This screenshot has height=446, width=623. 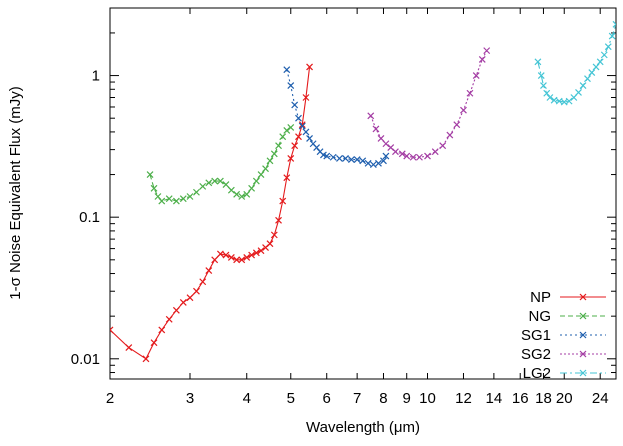 What do you see at coordinates (429, 104) in the screenshot?
I see `series-sg2` at bounding box center [429, 104].